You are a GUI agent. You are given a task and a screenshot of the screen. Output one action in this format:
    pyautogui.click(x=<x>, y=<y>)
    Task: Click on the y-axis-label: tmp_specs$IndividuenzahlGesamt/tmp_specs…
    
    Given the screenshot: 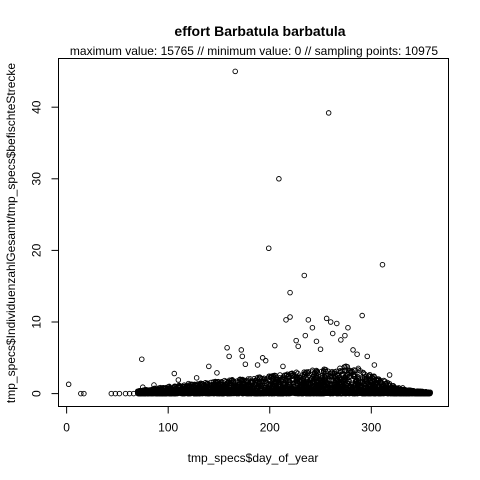 What is the action you would take?
    pyautogui.click(x=11, y=233)
    